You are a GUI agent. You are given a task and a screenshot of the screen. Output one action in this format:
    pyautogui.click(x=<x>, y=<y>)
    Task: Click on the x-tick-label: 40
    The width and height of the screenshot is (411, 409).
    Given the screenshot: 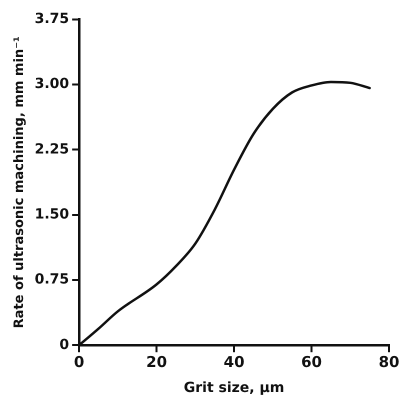 What is the action you would take?
    pyautogui.click(x=234, y=362)
    